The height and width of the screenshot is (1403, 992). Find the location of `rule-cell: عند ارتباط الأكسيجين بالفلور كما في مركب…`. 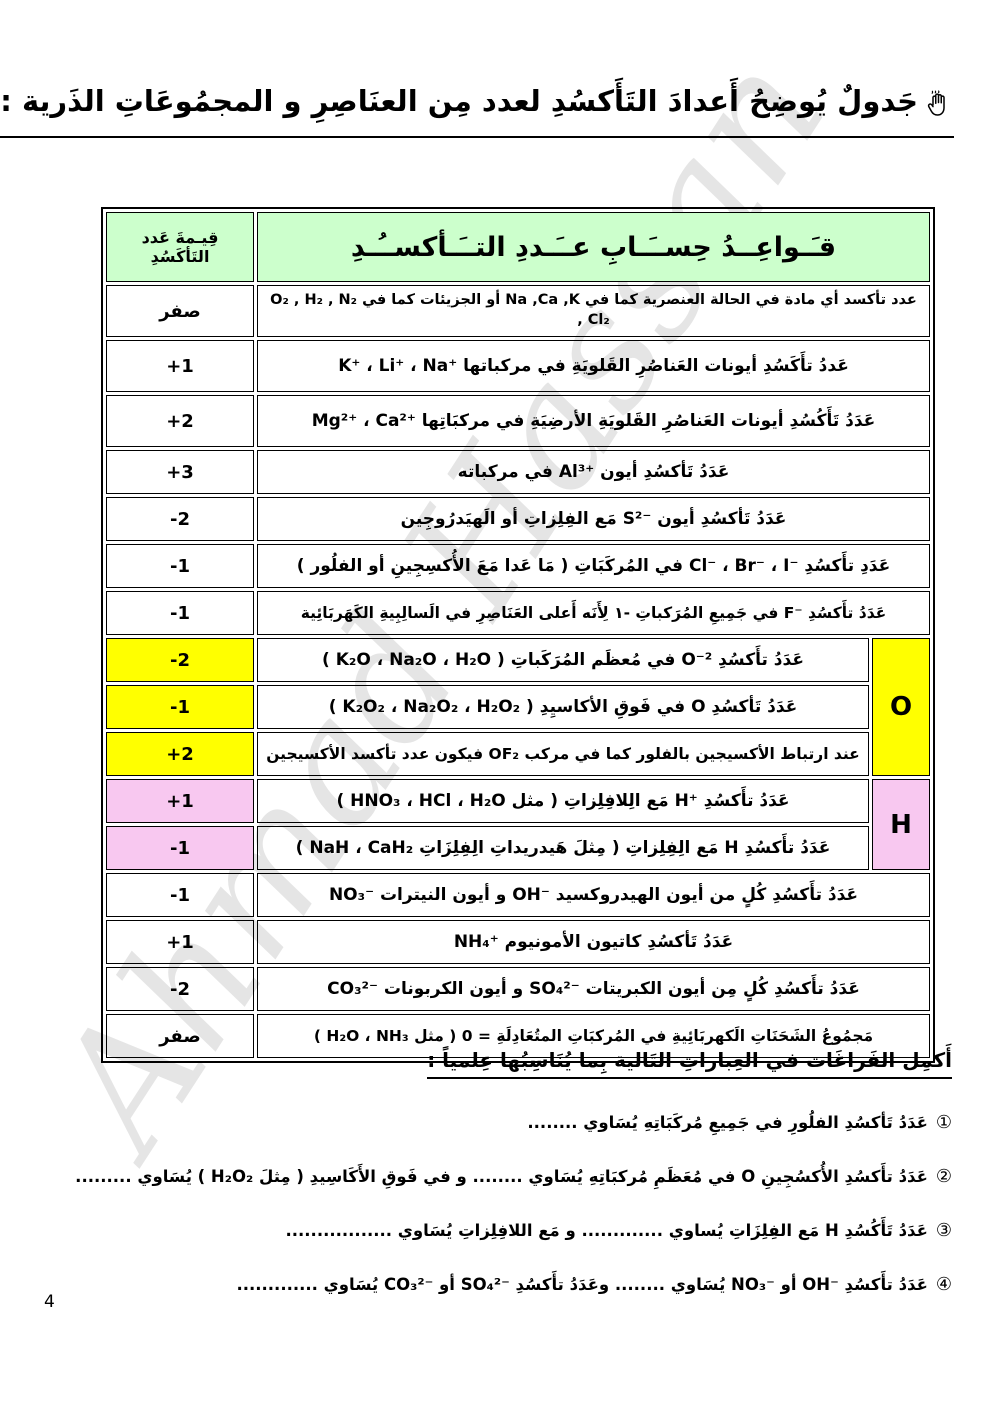

rule-cell: عند ارتباط الأكسيجين بالفلور كما في مركب… is located at coordinates (563, 754).